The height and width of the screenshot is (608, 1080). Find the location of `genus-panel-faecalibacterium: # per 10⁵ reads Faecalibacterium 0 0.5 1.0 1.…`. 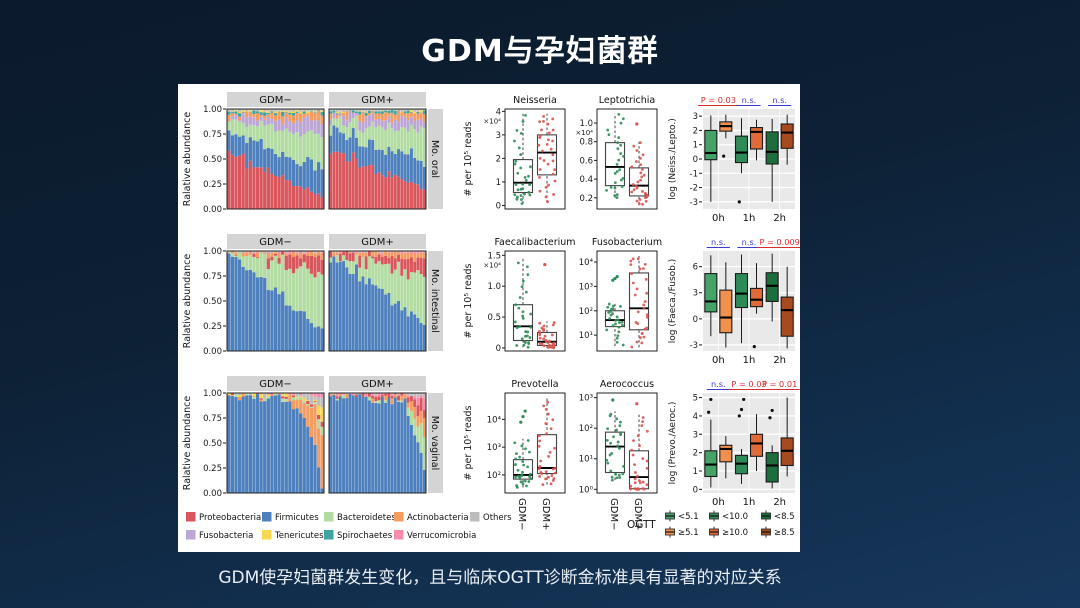

genus-panel-faecalibacterium: # per 10⁵ reads Faecalibacterium 0 0.5 1.0 1.… is located at coordinates (519, 295).